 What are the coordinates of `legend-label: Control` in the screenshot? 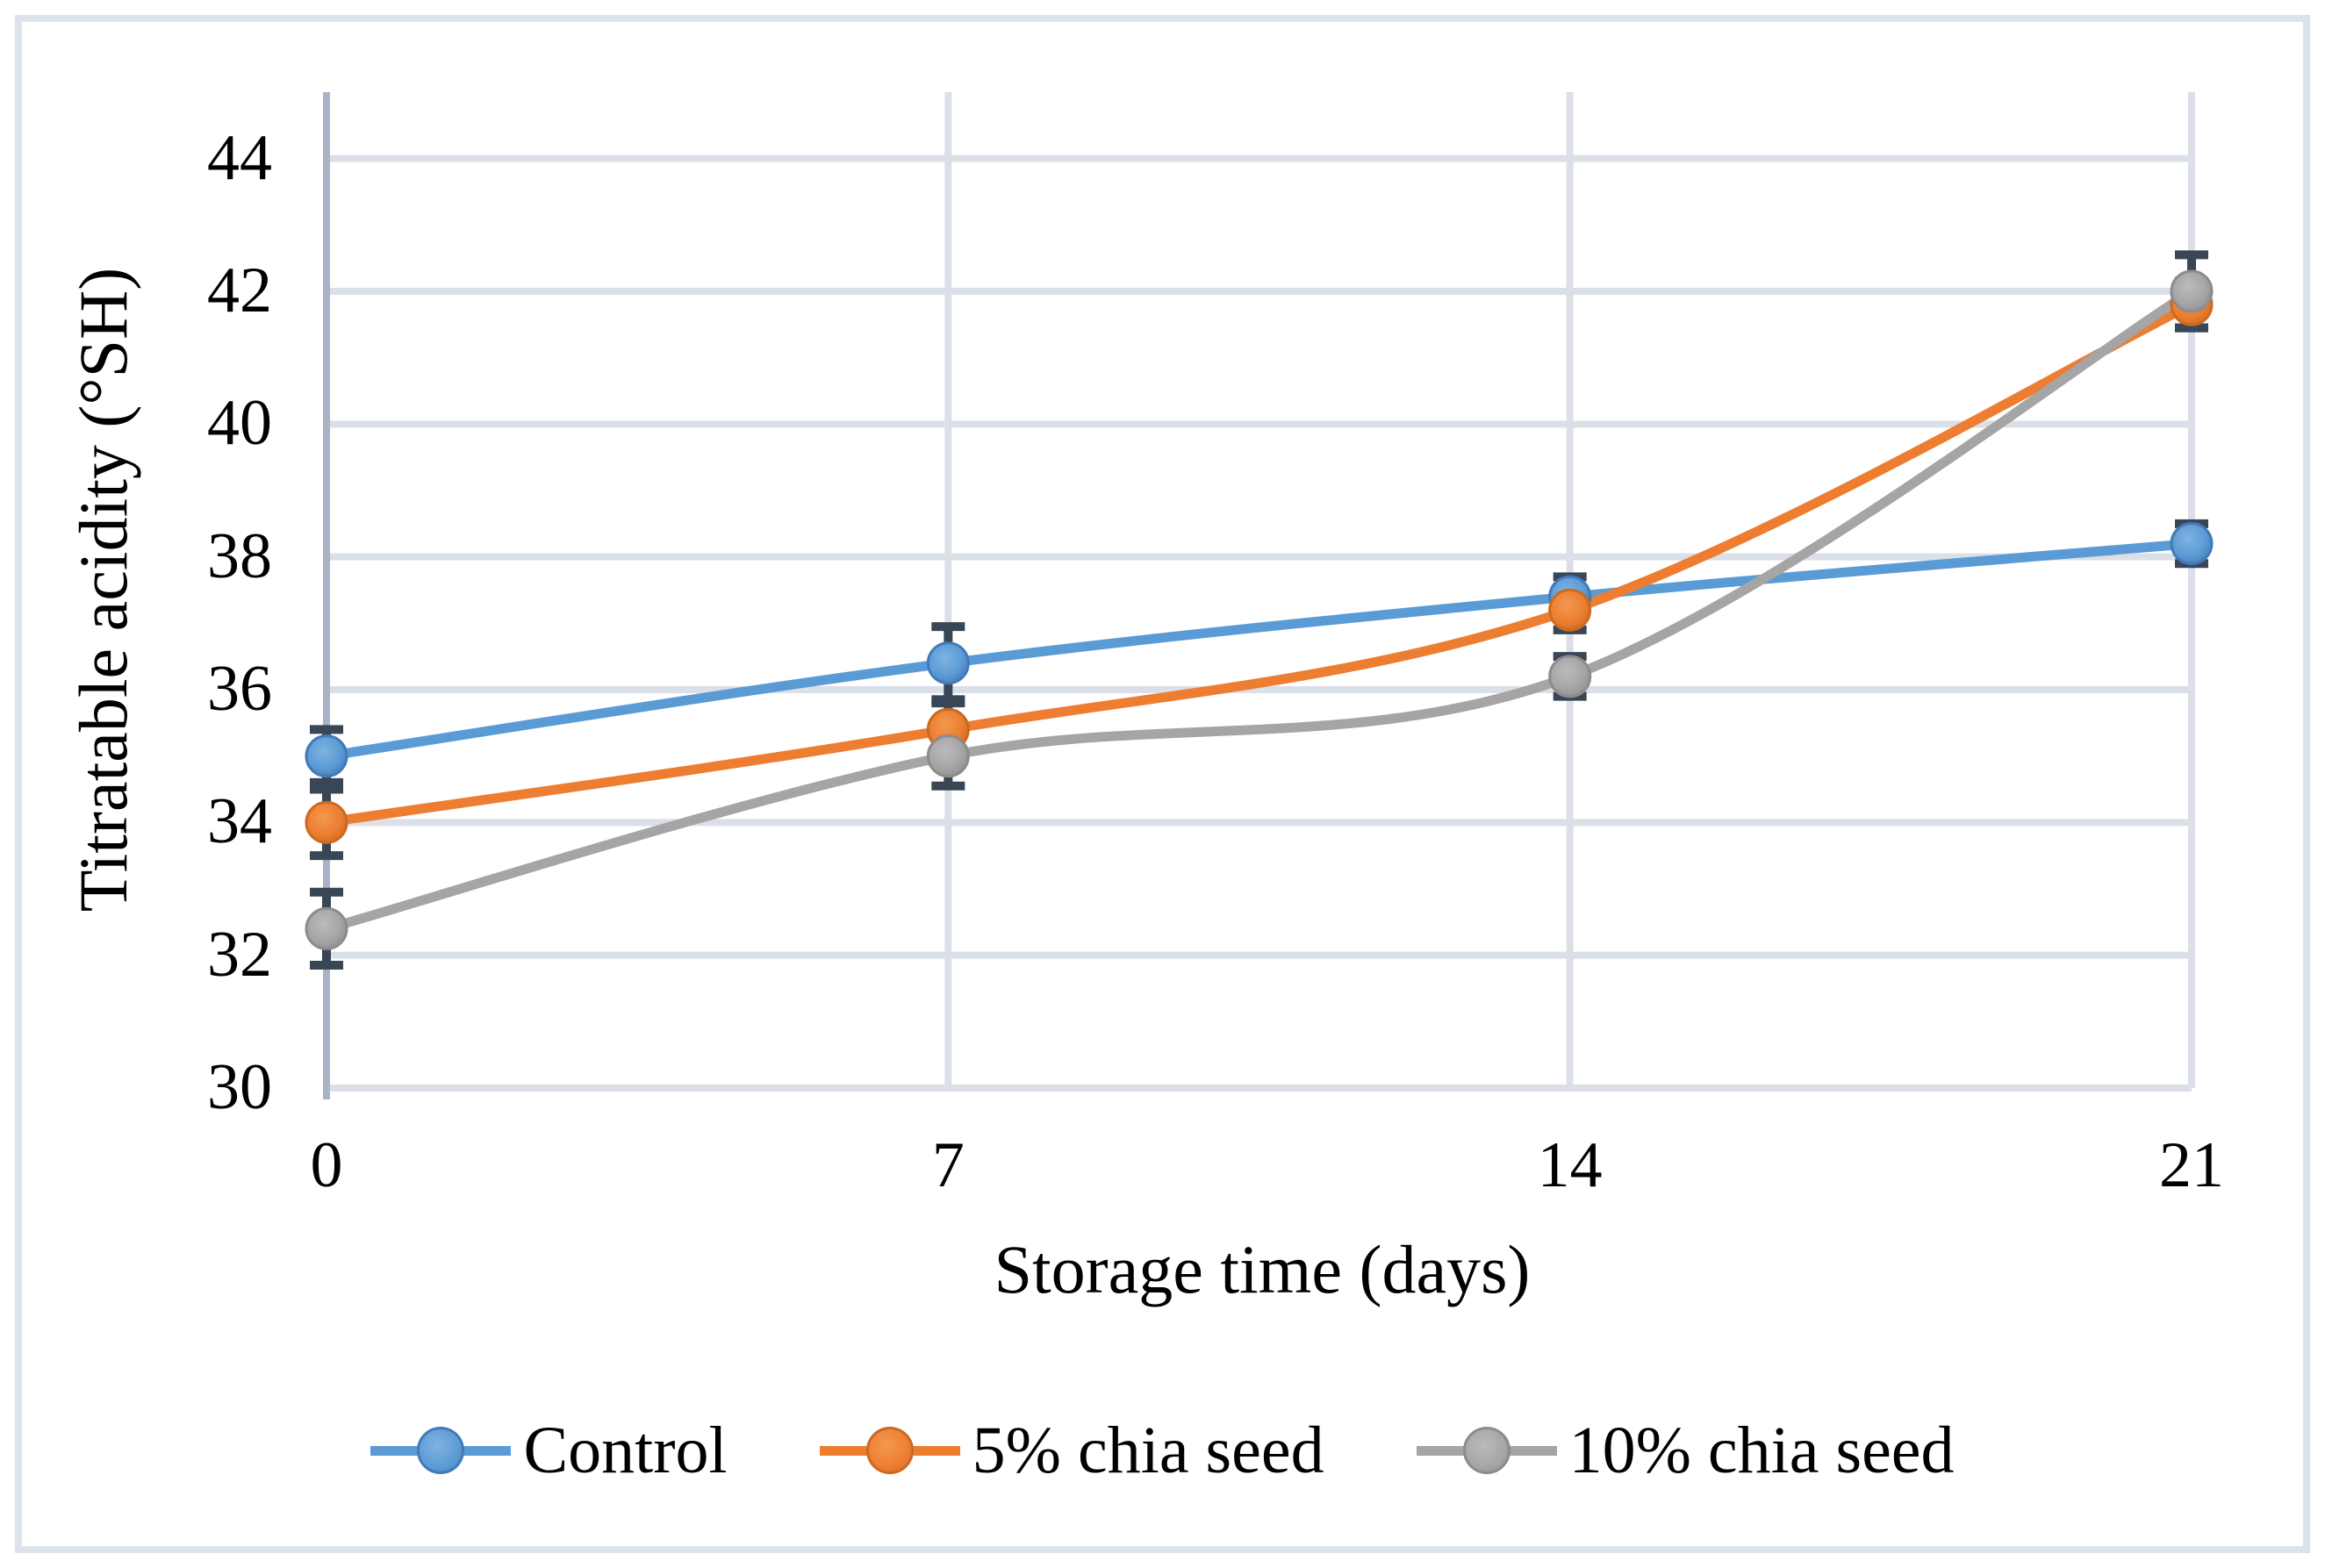 It's located at (626, 1450).